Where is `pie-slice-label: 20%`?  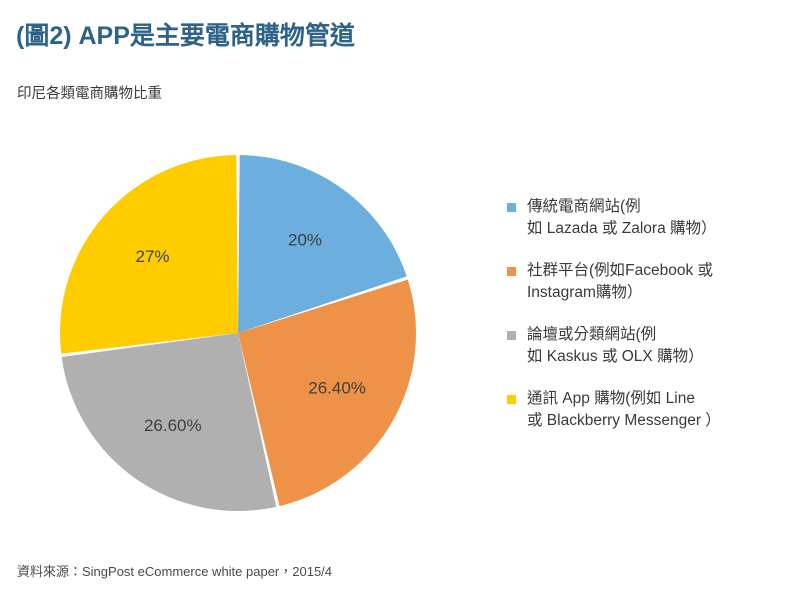
pie-slice-label: 20% is located at coordinates (305, 239).